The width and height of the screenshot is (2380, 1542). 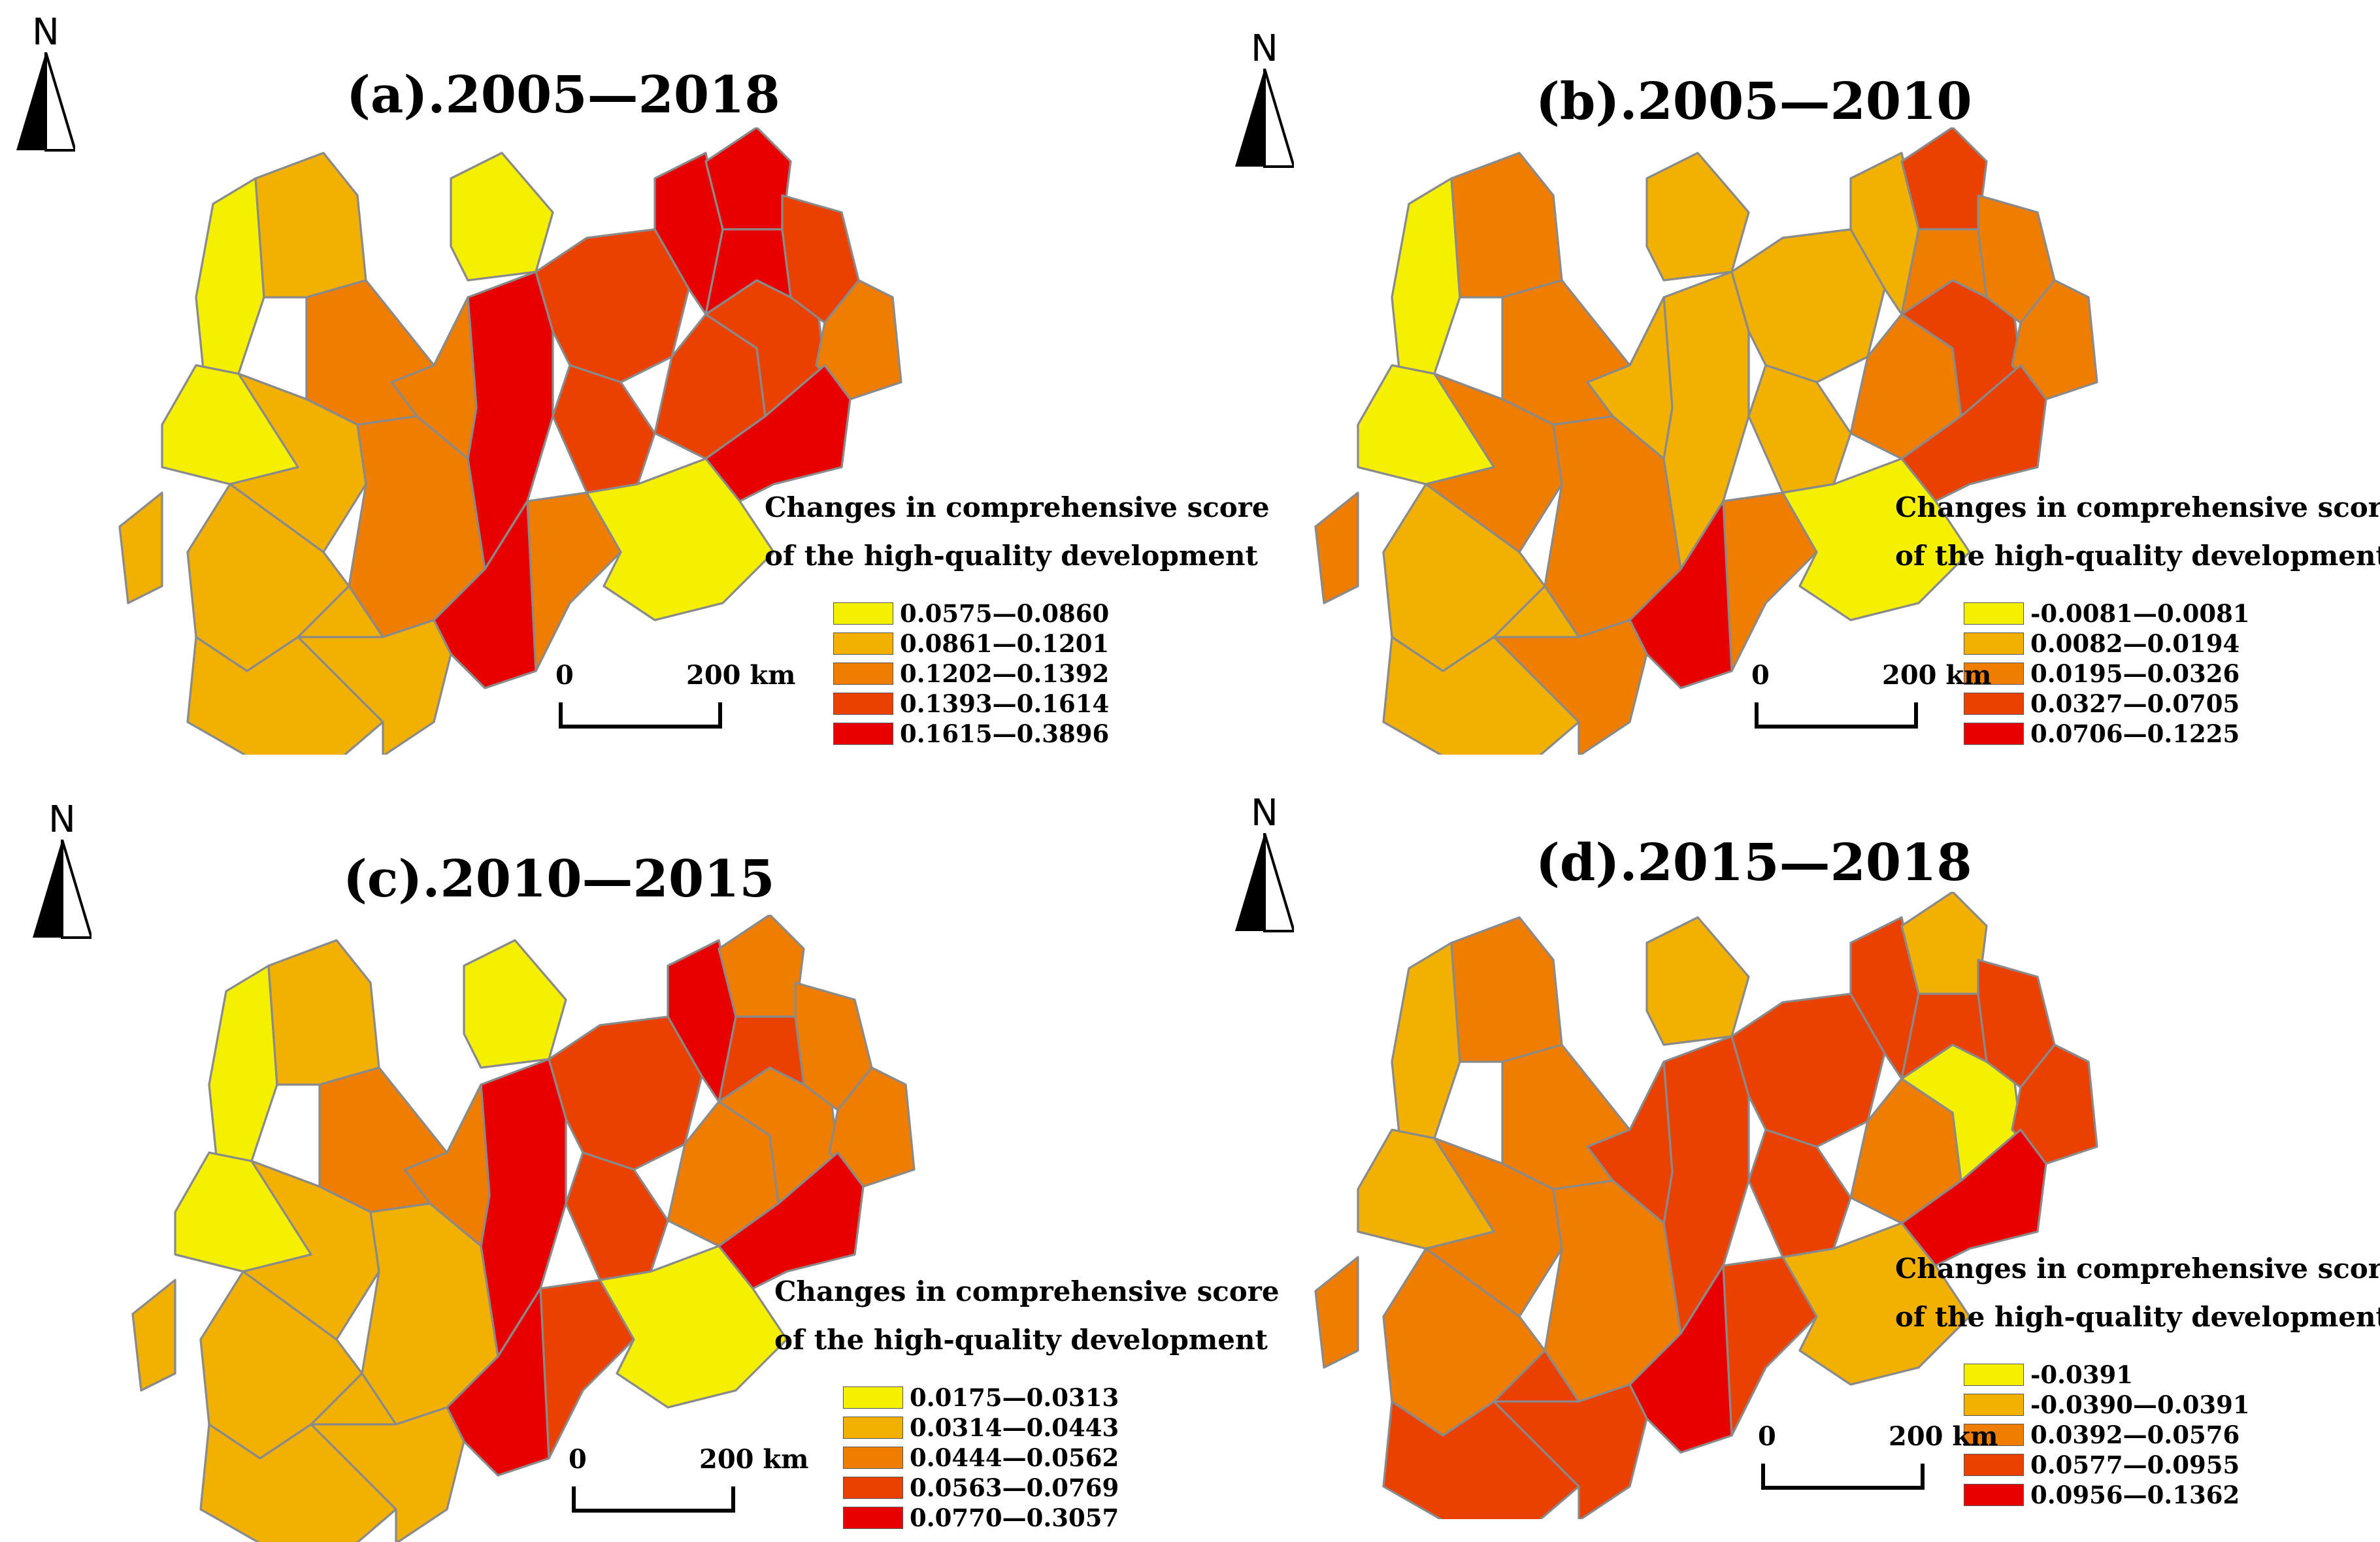 I want to click on legend-label: 0.1202—0.1392, so click(x=1005, y=673).